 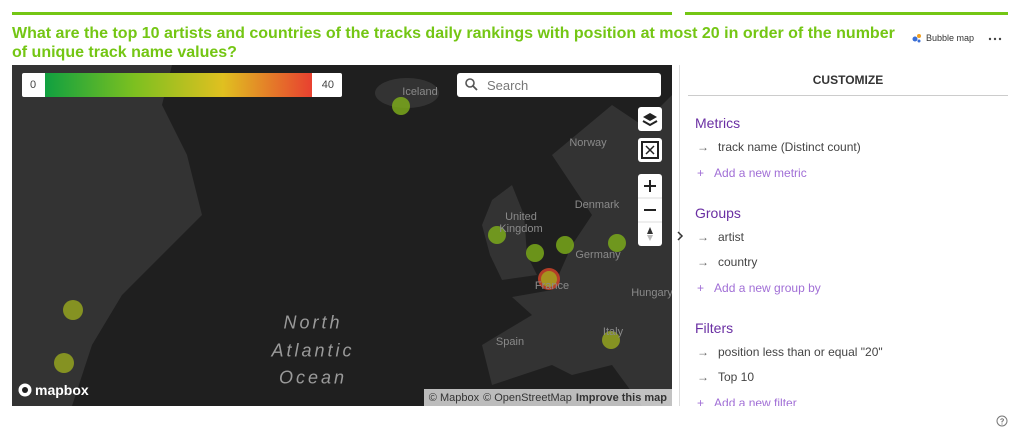 I want to click on map-label: Norway, so click(x=588, y=143).